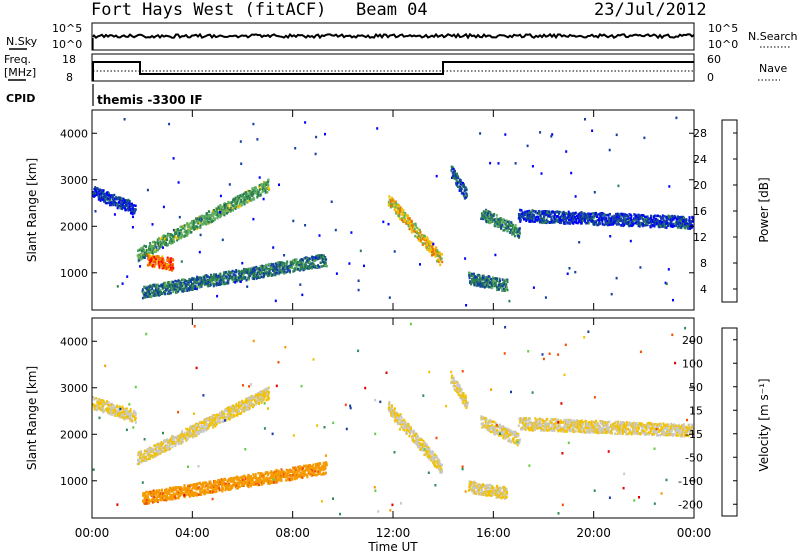 The image size is (800, 554). I want to click on freq-tick-top: 18, so click(69, 59).